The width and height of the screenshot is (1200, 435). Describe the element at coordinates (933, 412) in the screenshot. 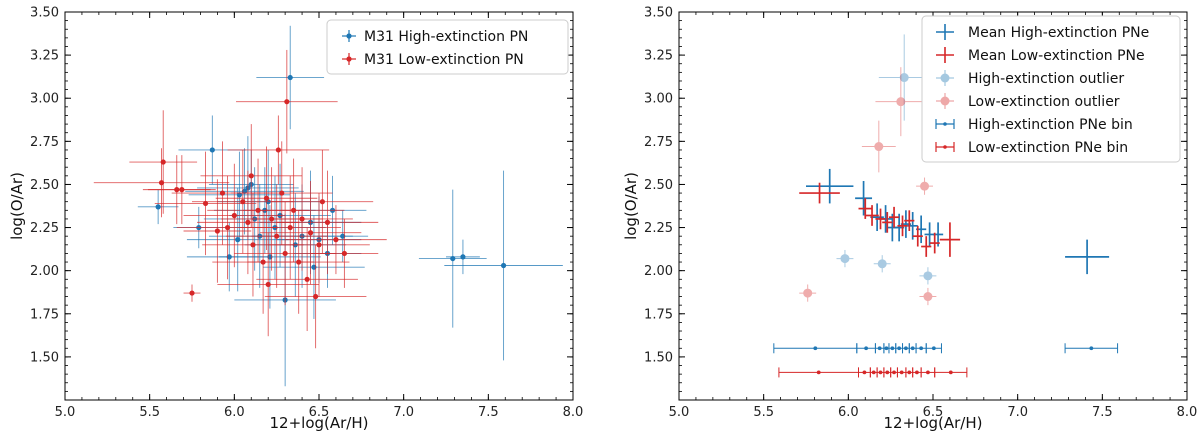

I see `right-x-tick-label: 6.5` at that location.